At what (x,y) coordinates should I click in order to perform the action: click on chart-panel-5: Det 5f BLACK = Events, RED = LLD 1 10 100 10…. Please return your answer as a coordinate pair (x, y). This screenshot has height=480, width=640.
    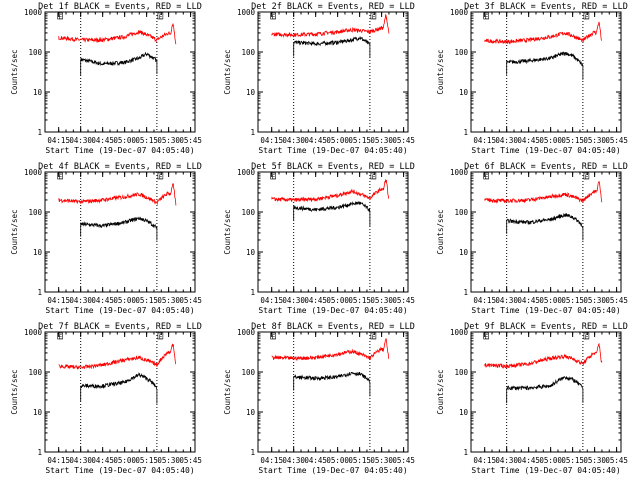
    Looking at the image, I should click on (319, 238).